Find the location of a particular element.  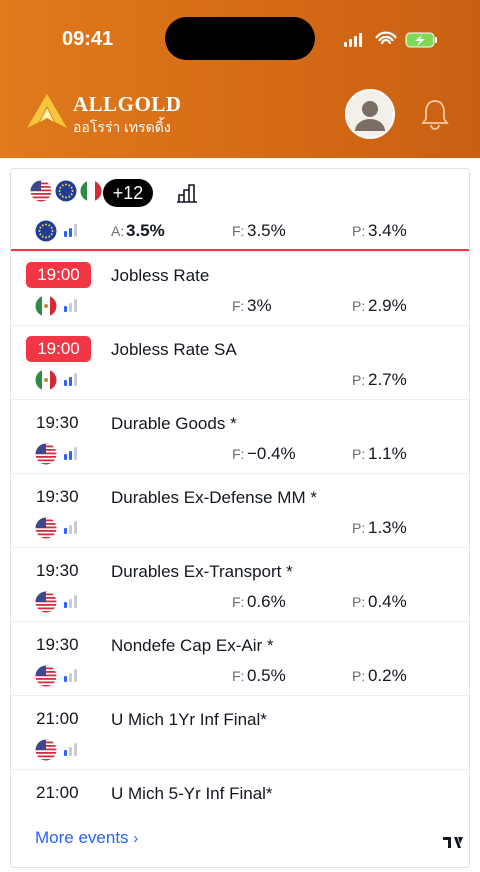

event-name: U Mich 5-Yr Inf Final* is located at coordinates (192, 793).